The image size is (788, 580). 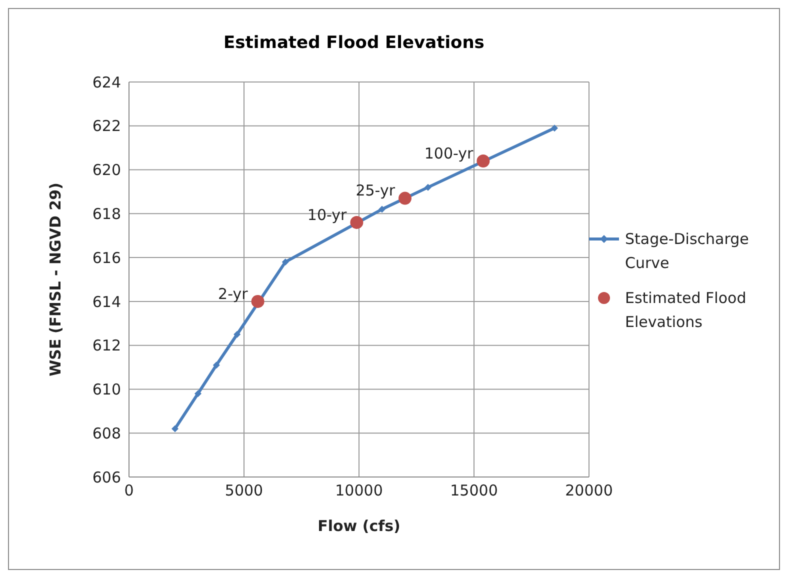 I want to click on x-axis-title: Flow (cfs), so click(x=359, y=526).